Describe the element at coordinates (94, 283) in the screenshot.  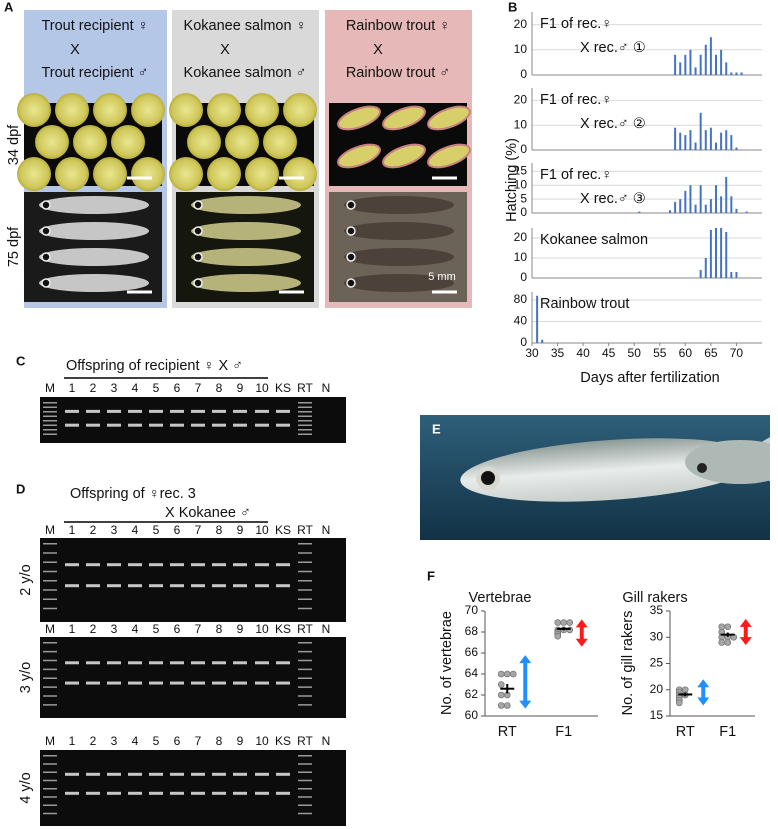
I see `larva` at that location.